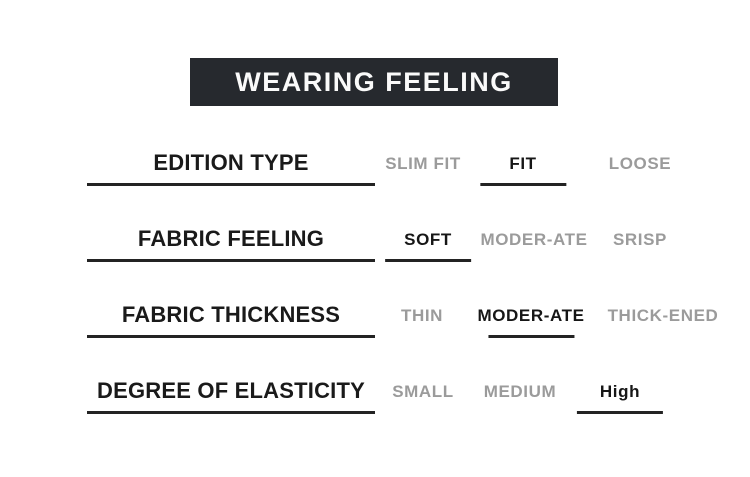  What do you see at coordinates (531, 315) in the screenshot?
I see `option-label: MODER-ATE` at bounding box center [531, 315].